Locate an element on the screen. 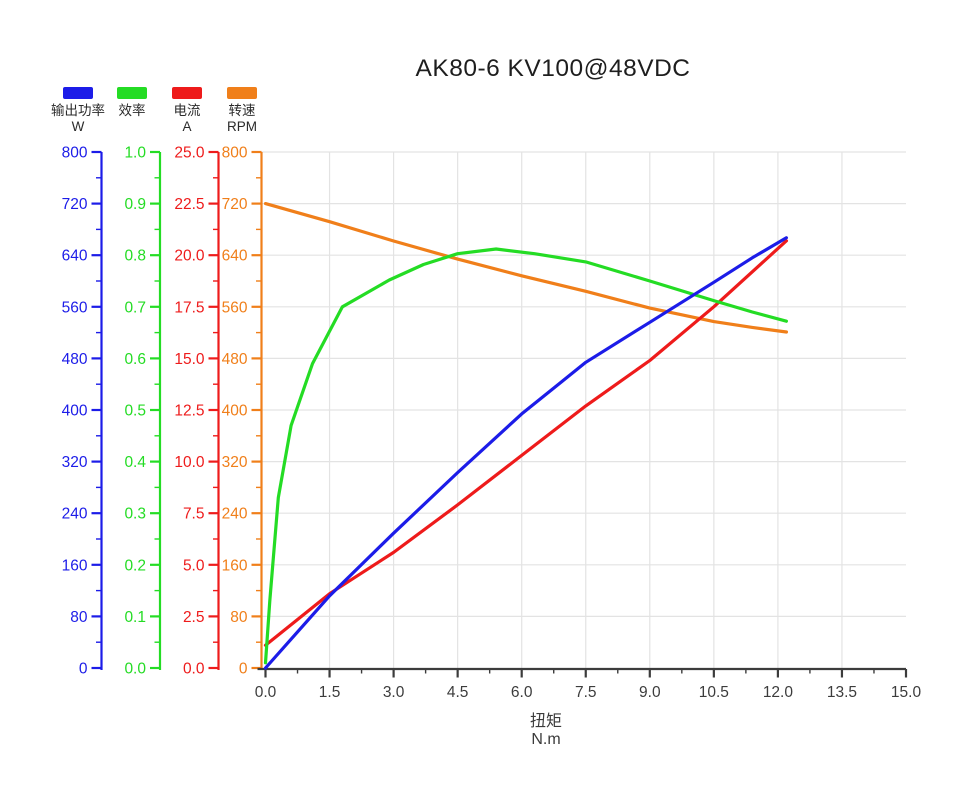  x-axis-tick-label: 0.0 is located at coordinates (266, 692).